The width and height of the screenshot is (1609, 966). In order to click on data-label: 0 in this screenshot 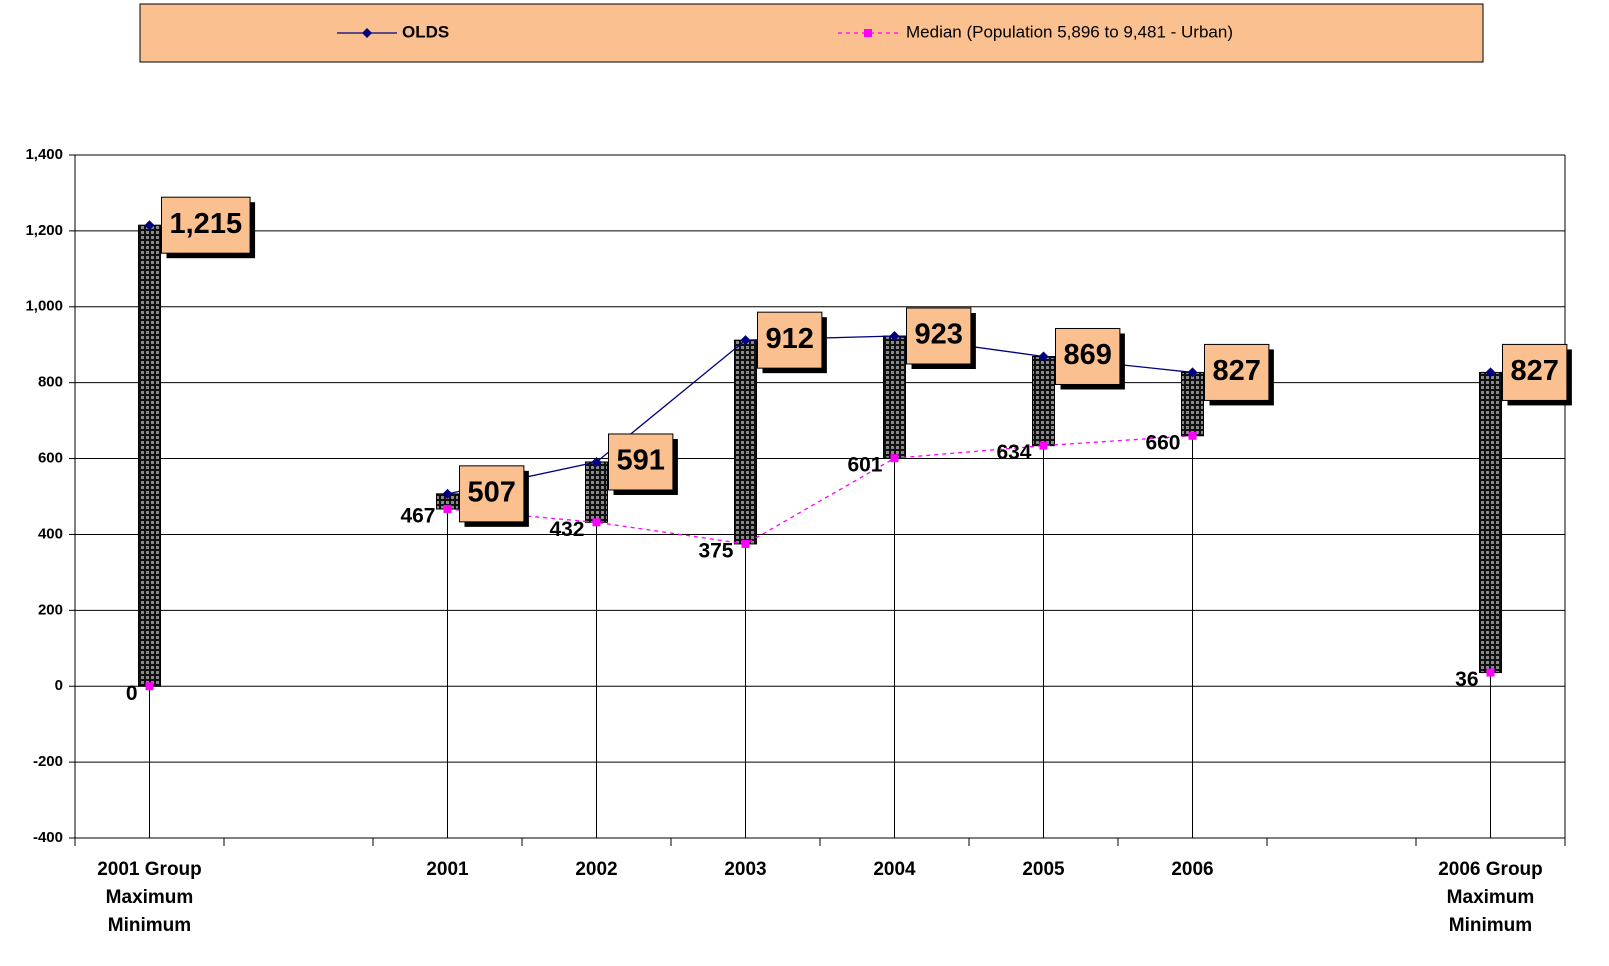, I will do `click(132, 693)`.